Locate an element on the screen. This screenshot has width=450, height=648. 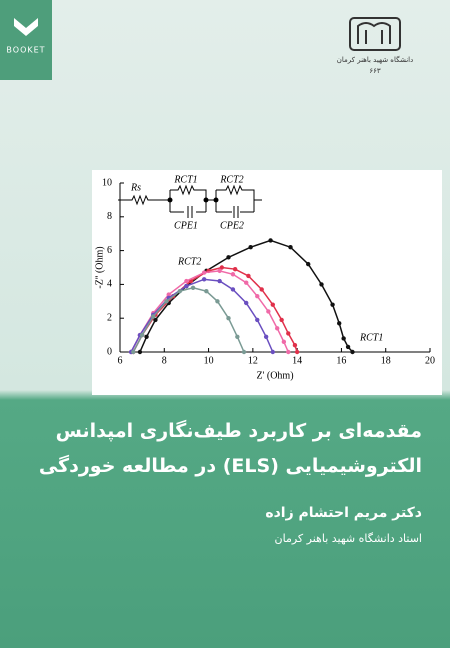
university-name: دانشگاه شهید باهنر کرمان is located at coordinates (375, 59).